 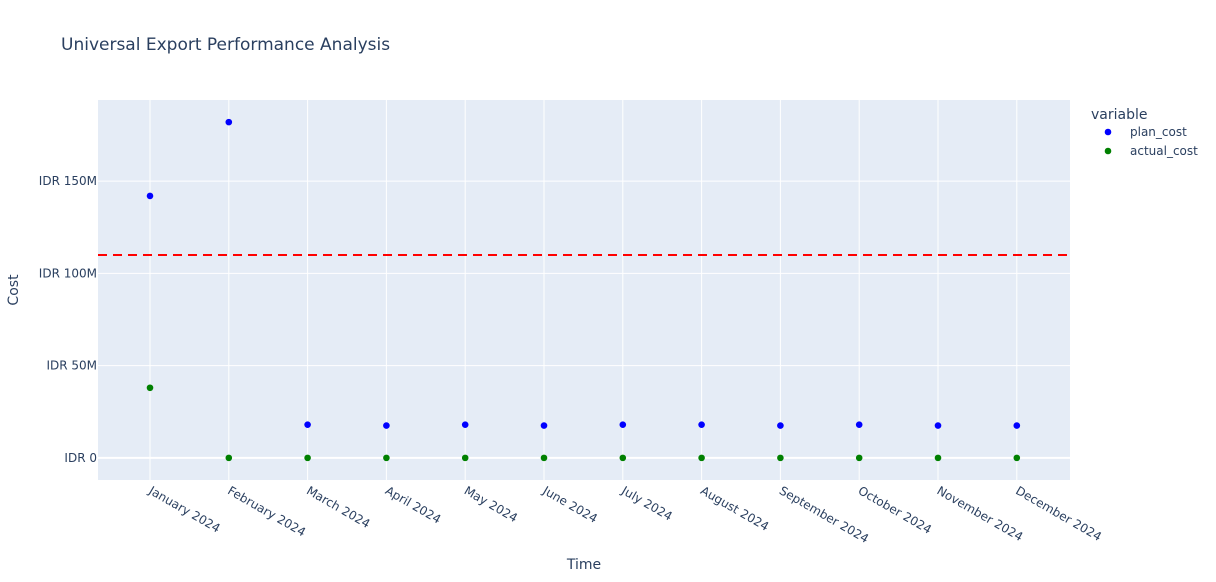 I want to click on actual_cost-legend-marker, so click(x=1108, y=151).